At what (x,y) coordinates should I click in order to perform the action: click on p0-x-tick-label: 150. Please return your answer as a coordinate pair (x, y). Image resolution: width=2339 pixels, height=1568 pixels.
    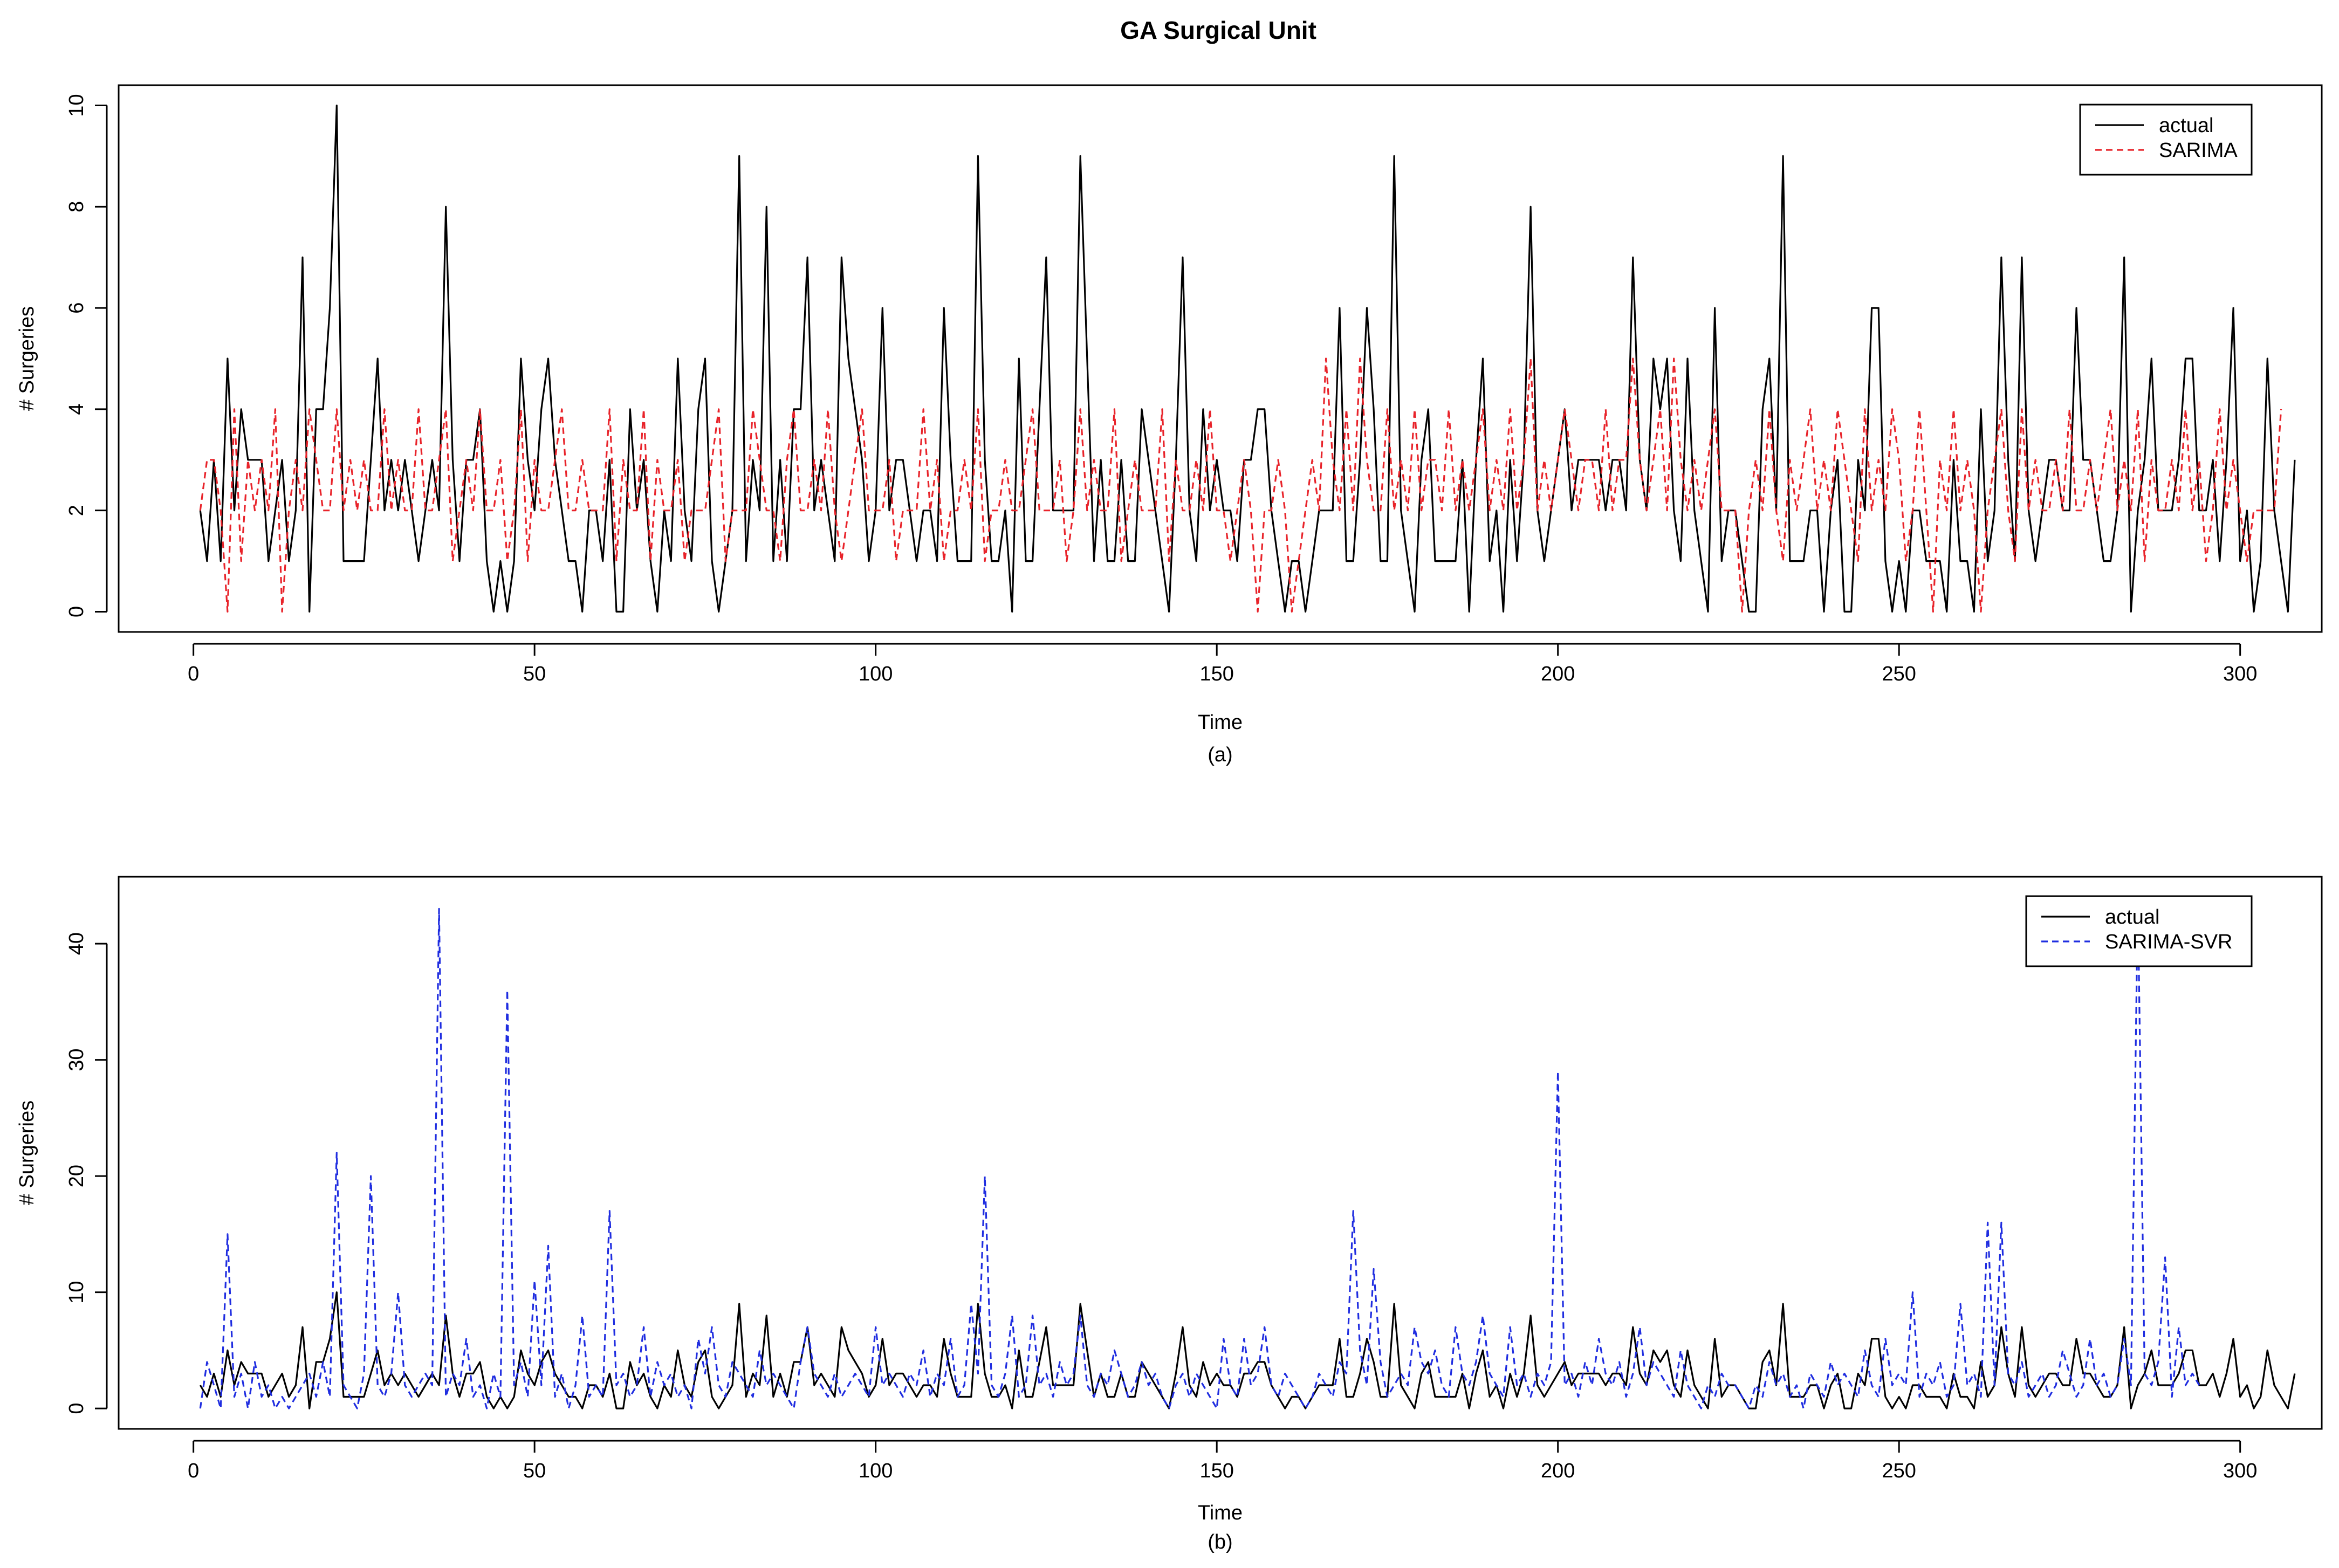
    Looking at the image, I should click on (1216, 674).